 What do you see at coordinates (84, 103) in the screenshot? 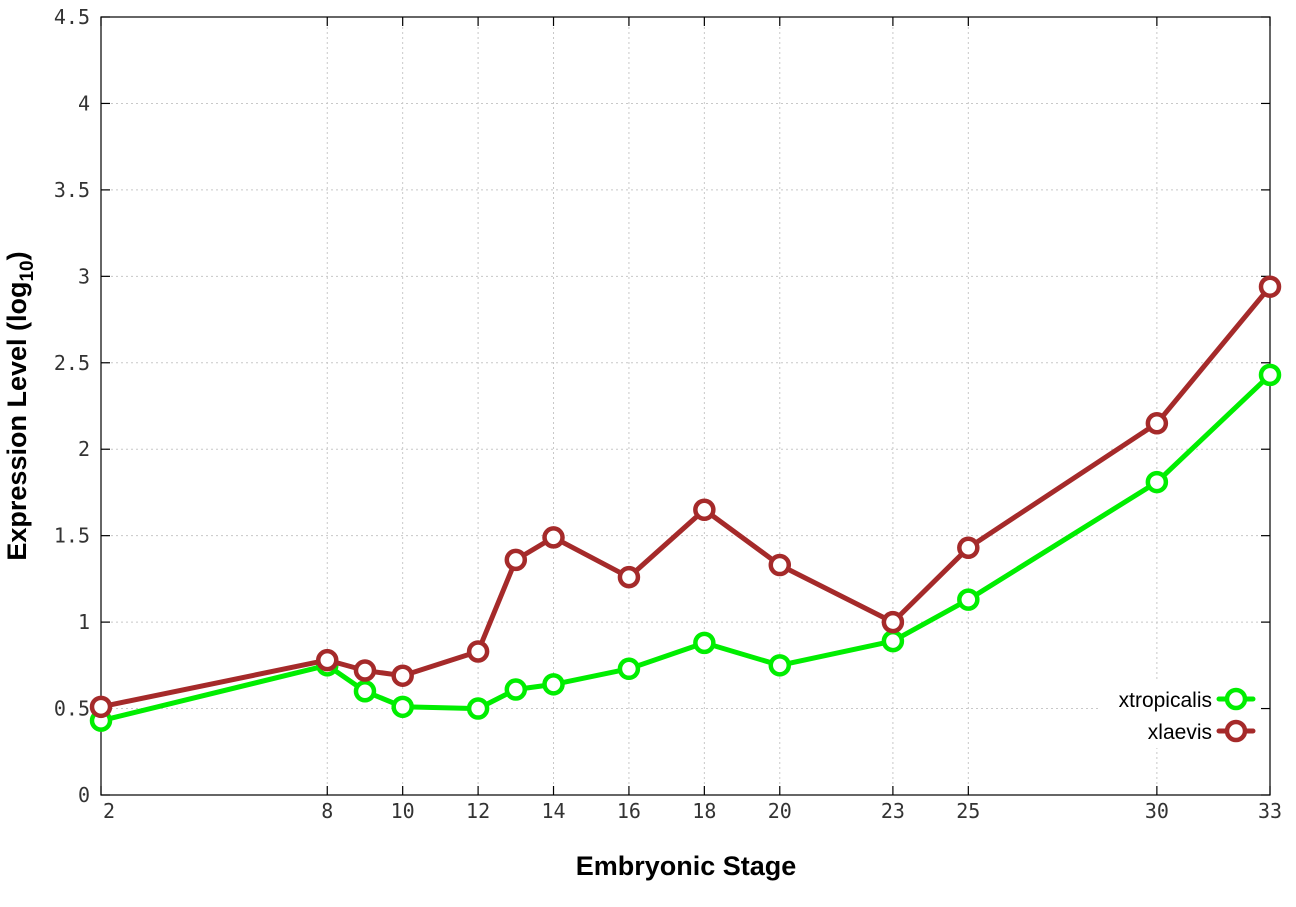
I see `y-tick-label: 4` at bounding box center [84, 103].